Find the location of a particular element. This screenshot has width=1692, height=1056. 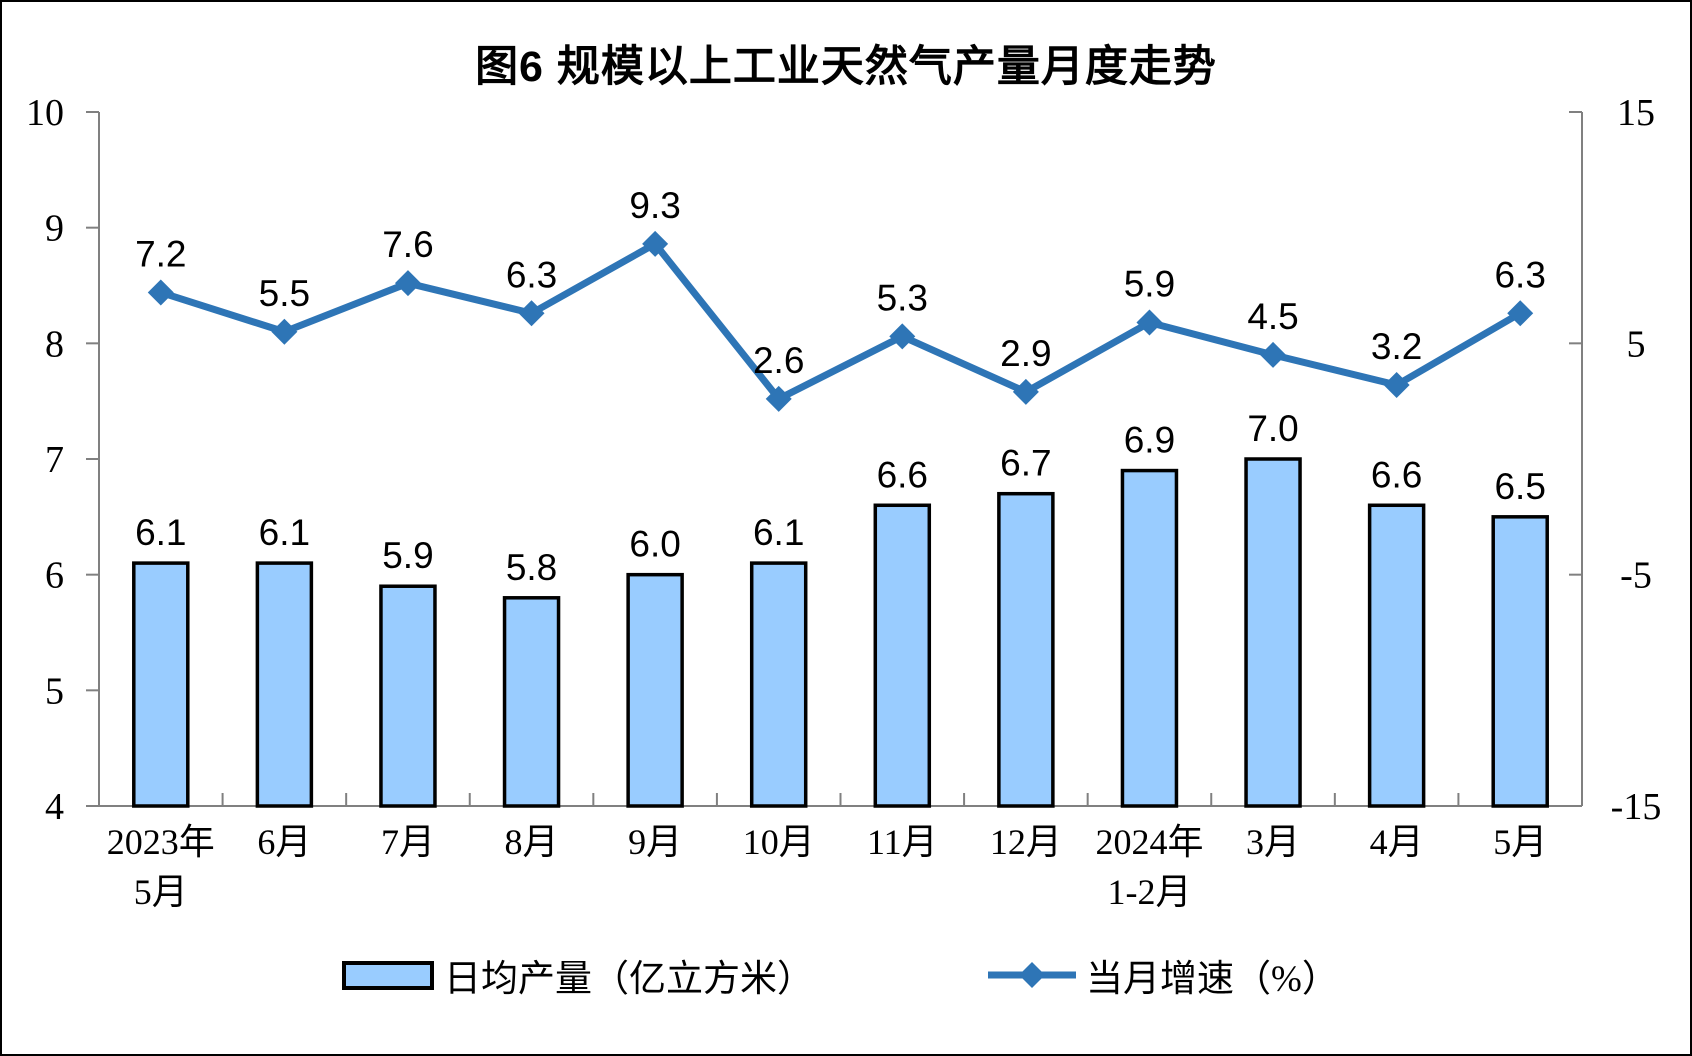

x-axis-category-label: 8月 is located at coordinates (532, 842).